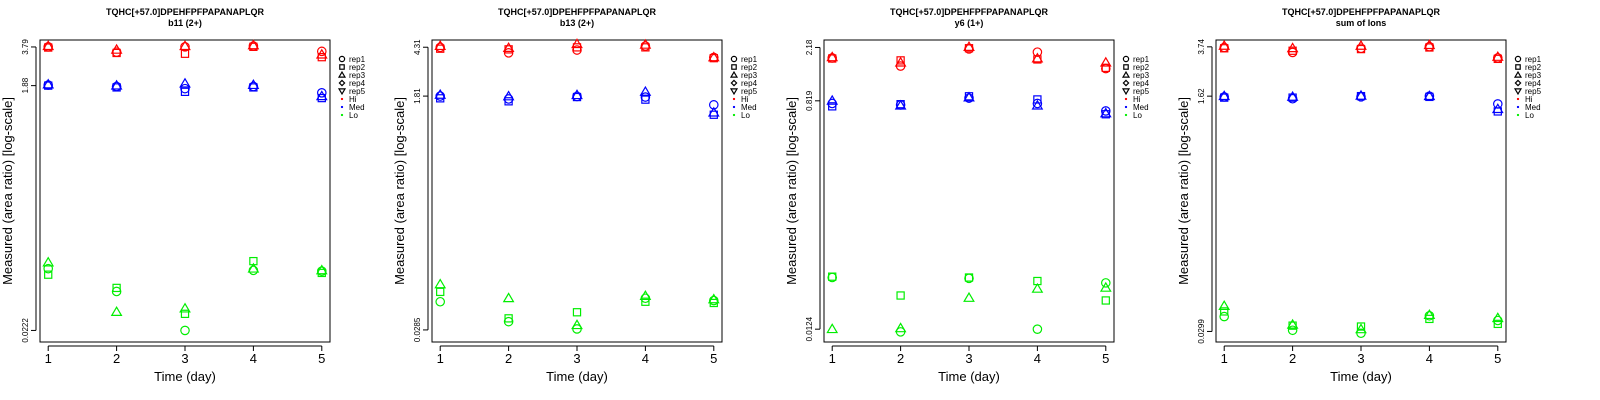 Image resolution: width=1600 pixels, height=400 pixels. What do you see at coordinates (508, 101) in the screenshot?
I see `data-point-med-rep2` at bounding box center [508, 101].